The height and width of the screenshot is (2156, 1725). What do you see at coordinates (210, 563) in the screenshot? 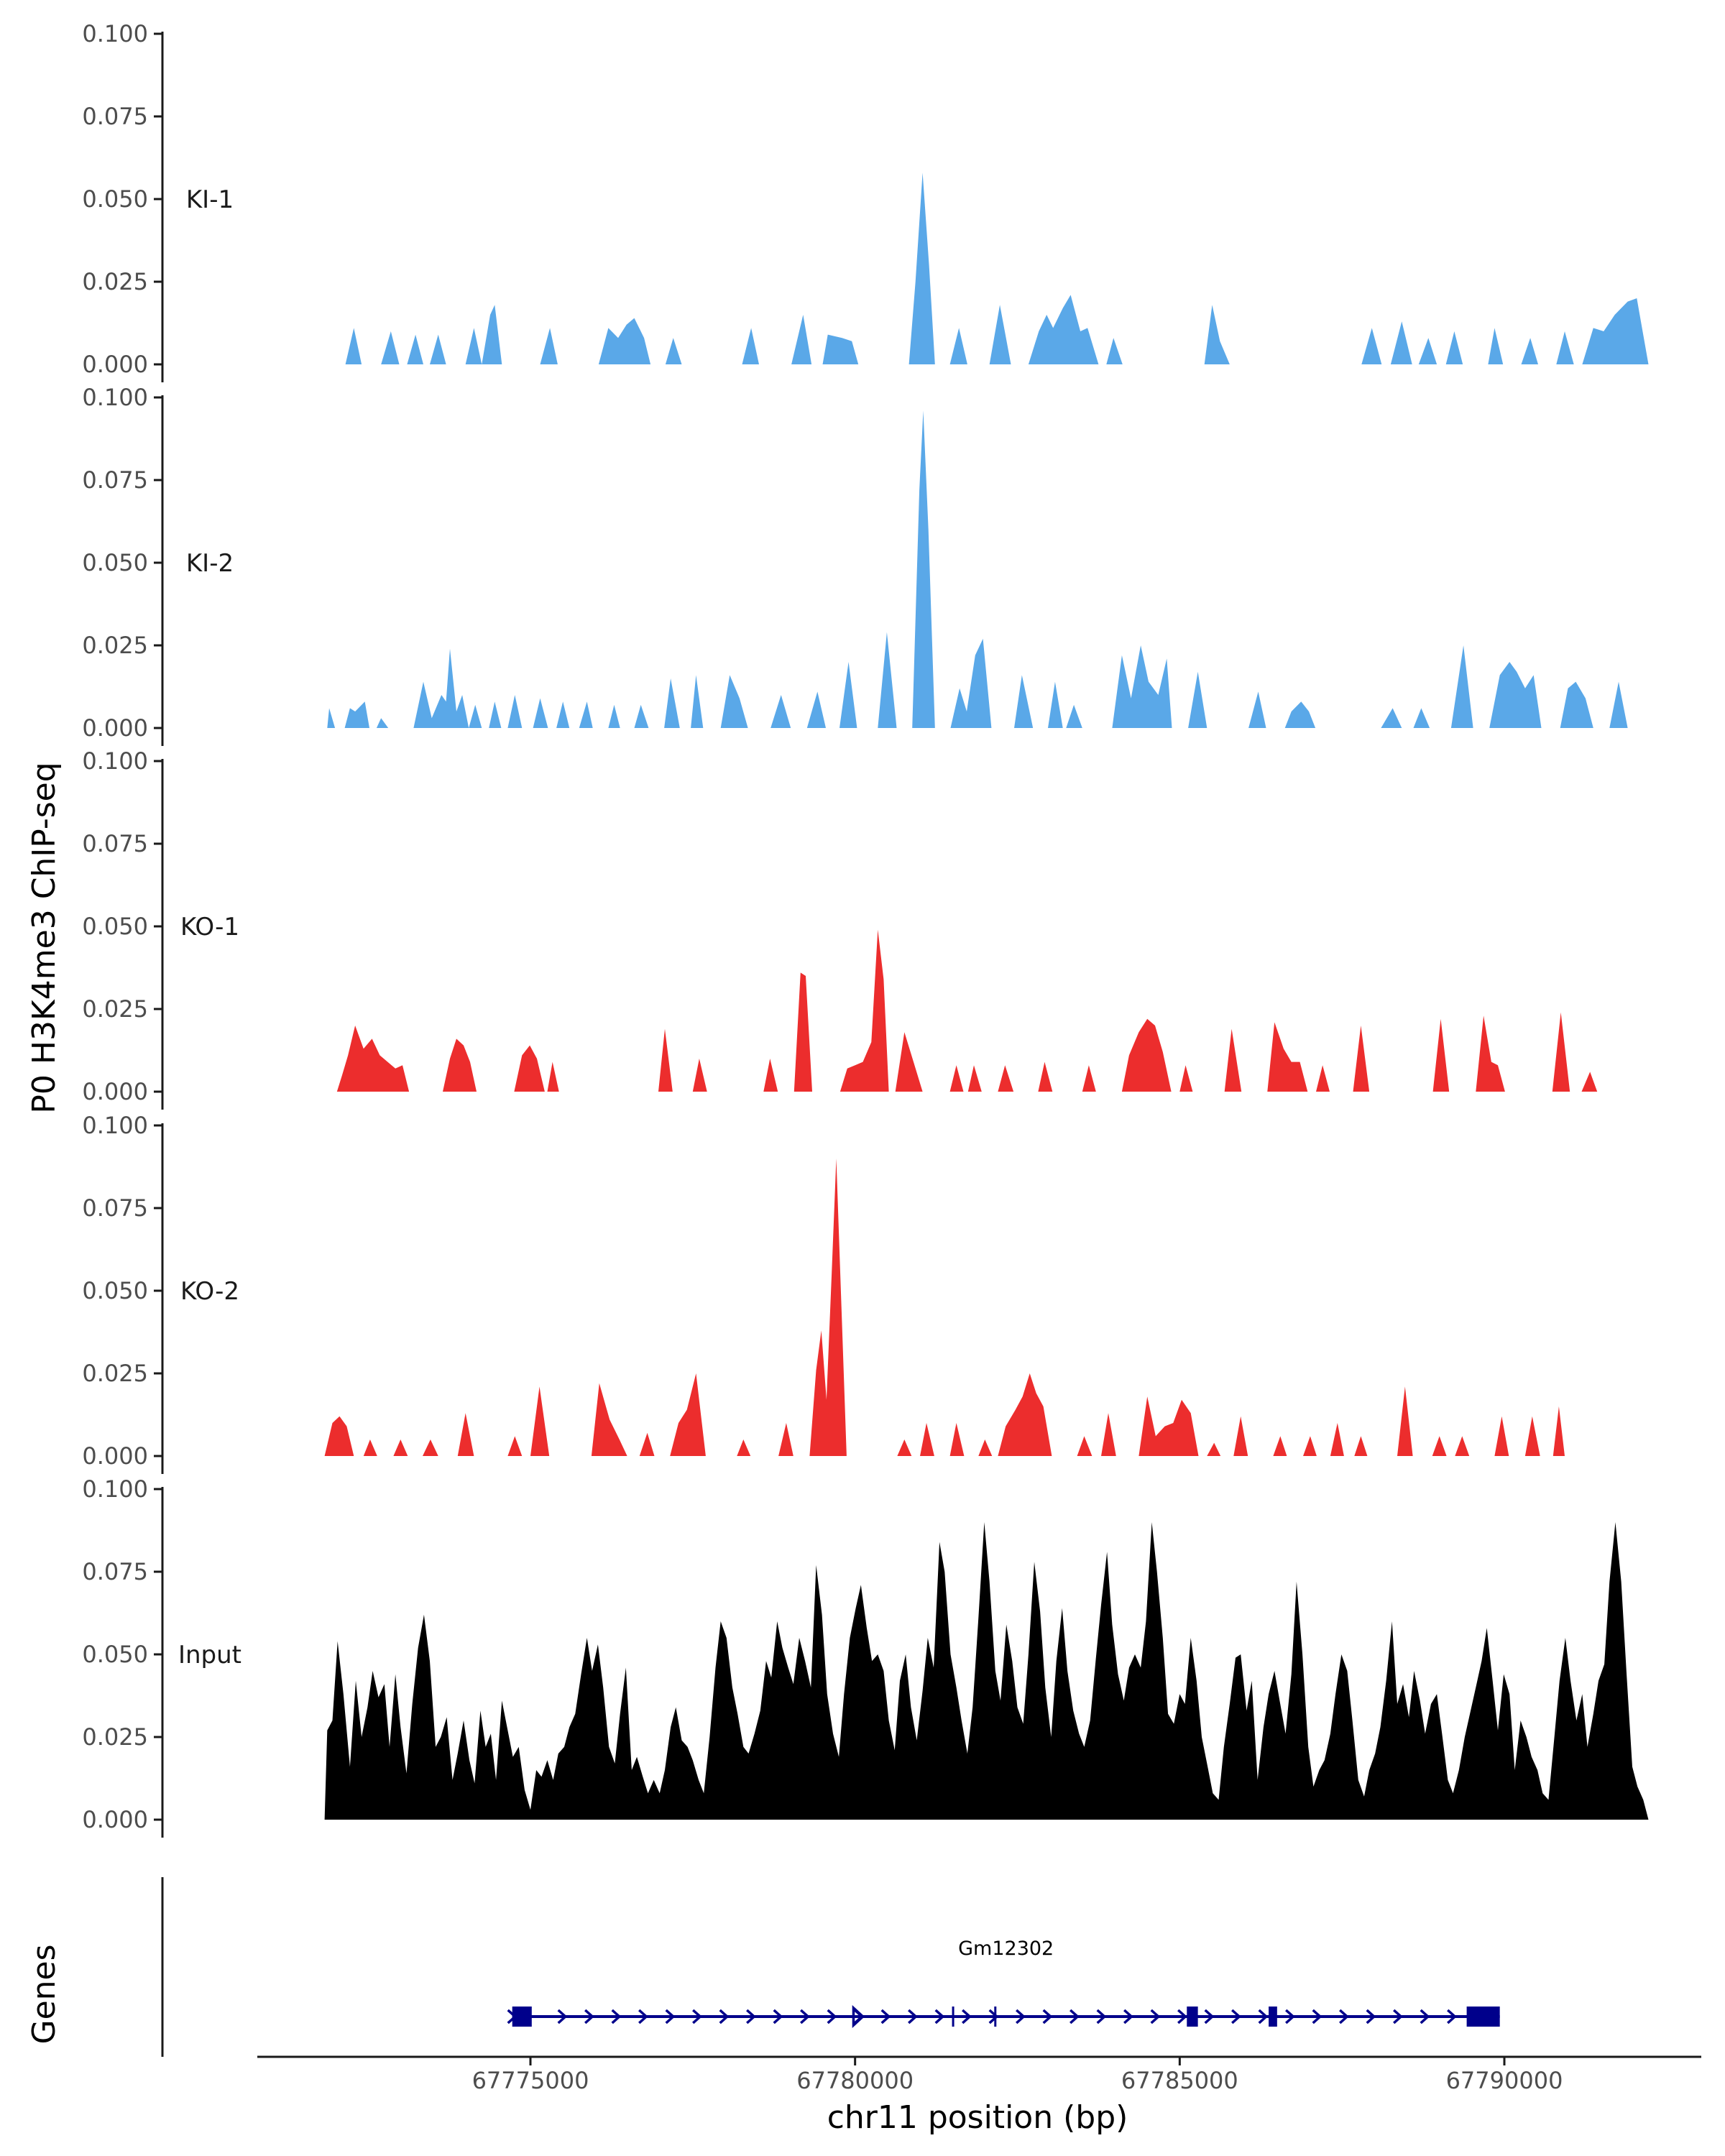
I see `track-label-ki-2: KI-2` at bounding box center [210, 563].